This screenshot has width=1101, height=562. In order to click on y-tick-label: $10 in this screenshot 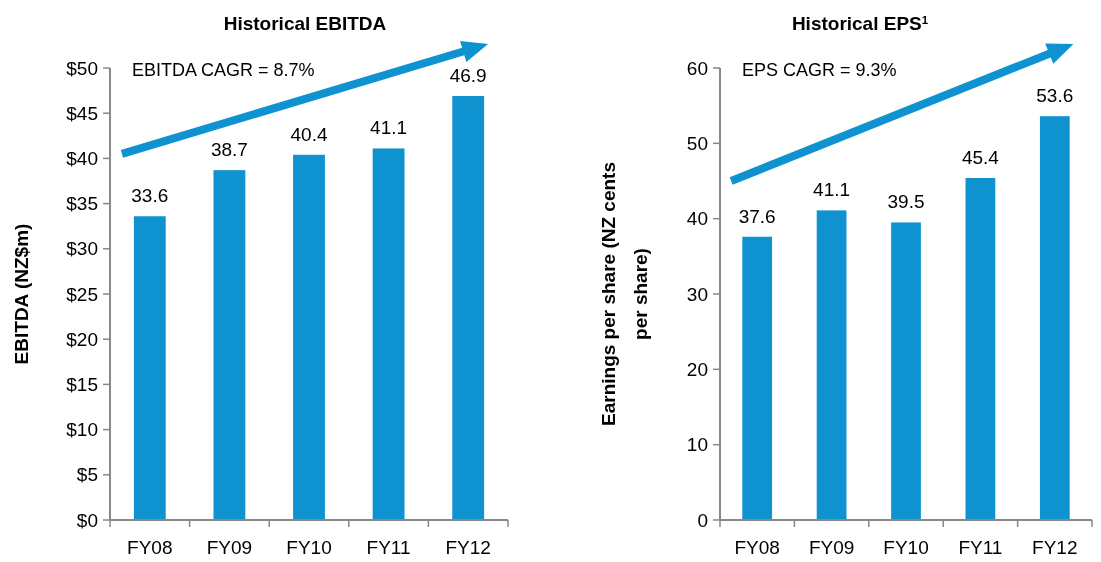, I will do `click(82, 430)`.